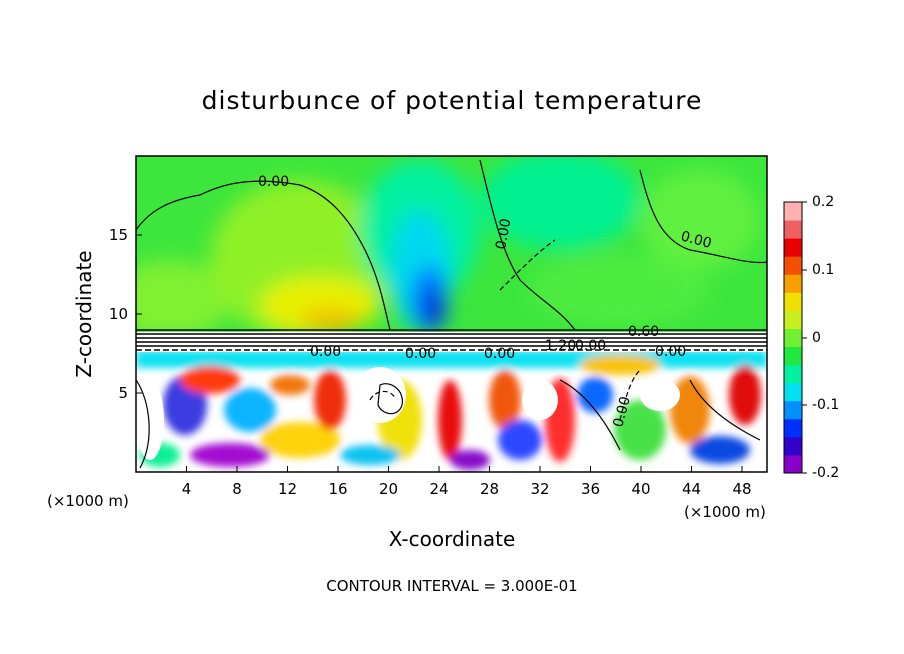  What do you see at coordinates (826, 473) in the screenshot?
I see `colorbar-tick-label: -0.2` at bounding box center [826, 473].